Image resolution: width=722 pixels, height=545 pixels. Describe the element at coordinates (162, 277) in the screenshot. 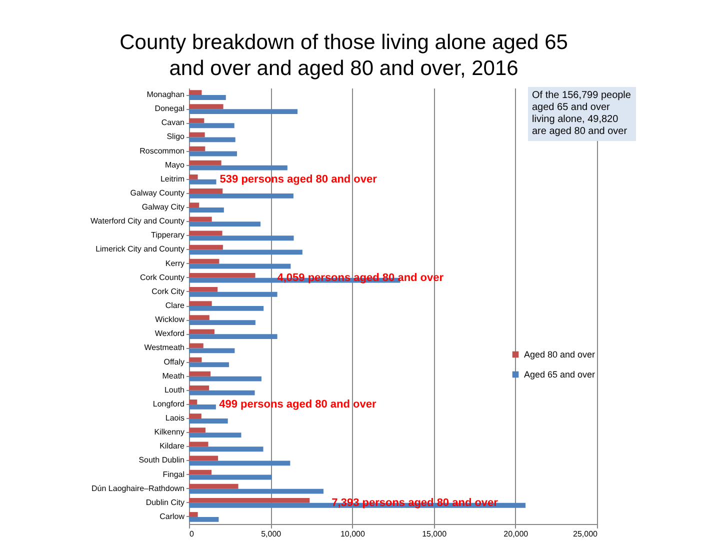

I see `y-tick-label: Cork County` at that location.